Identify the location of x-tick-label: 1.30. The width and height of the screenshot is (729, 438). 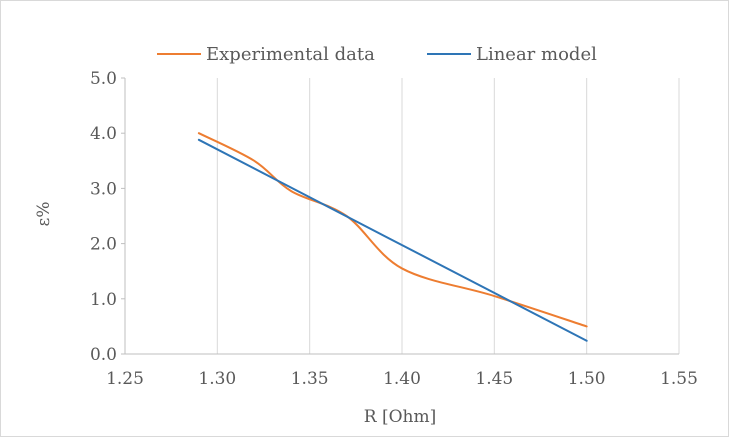
(217, 379).